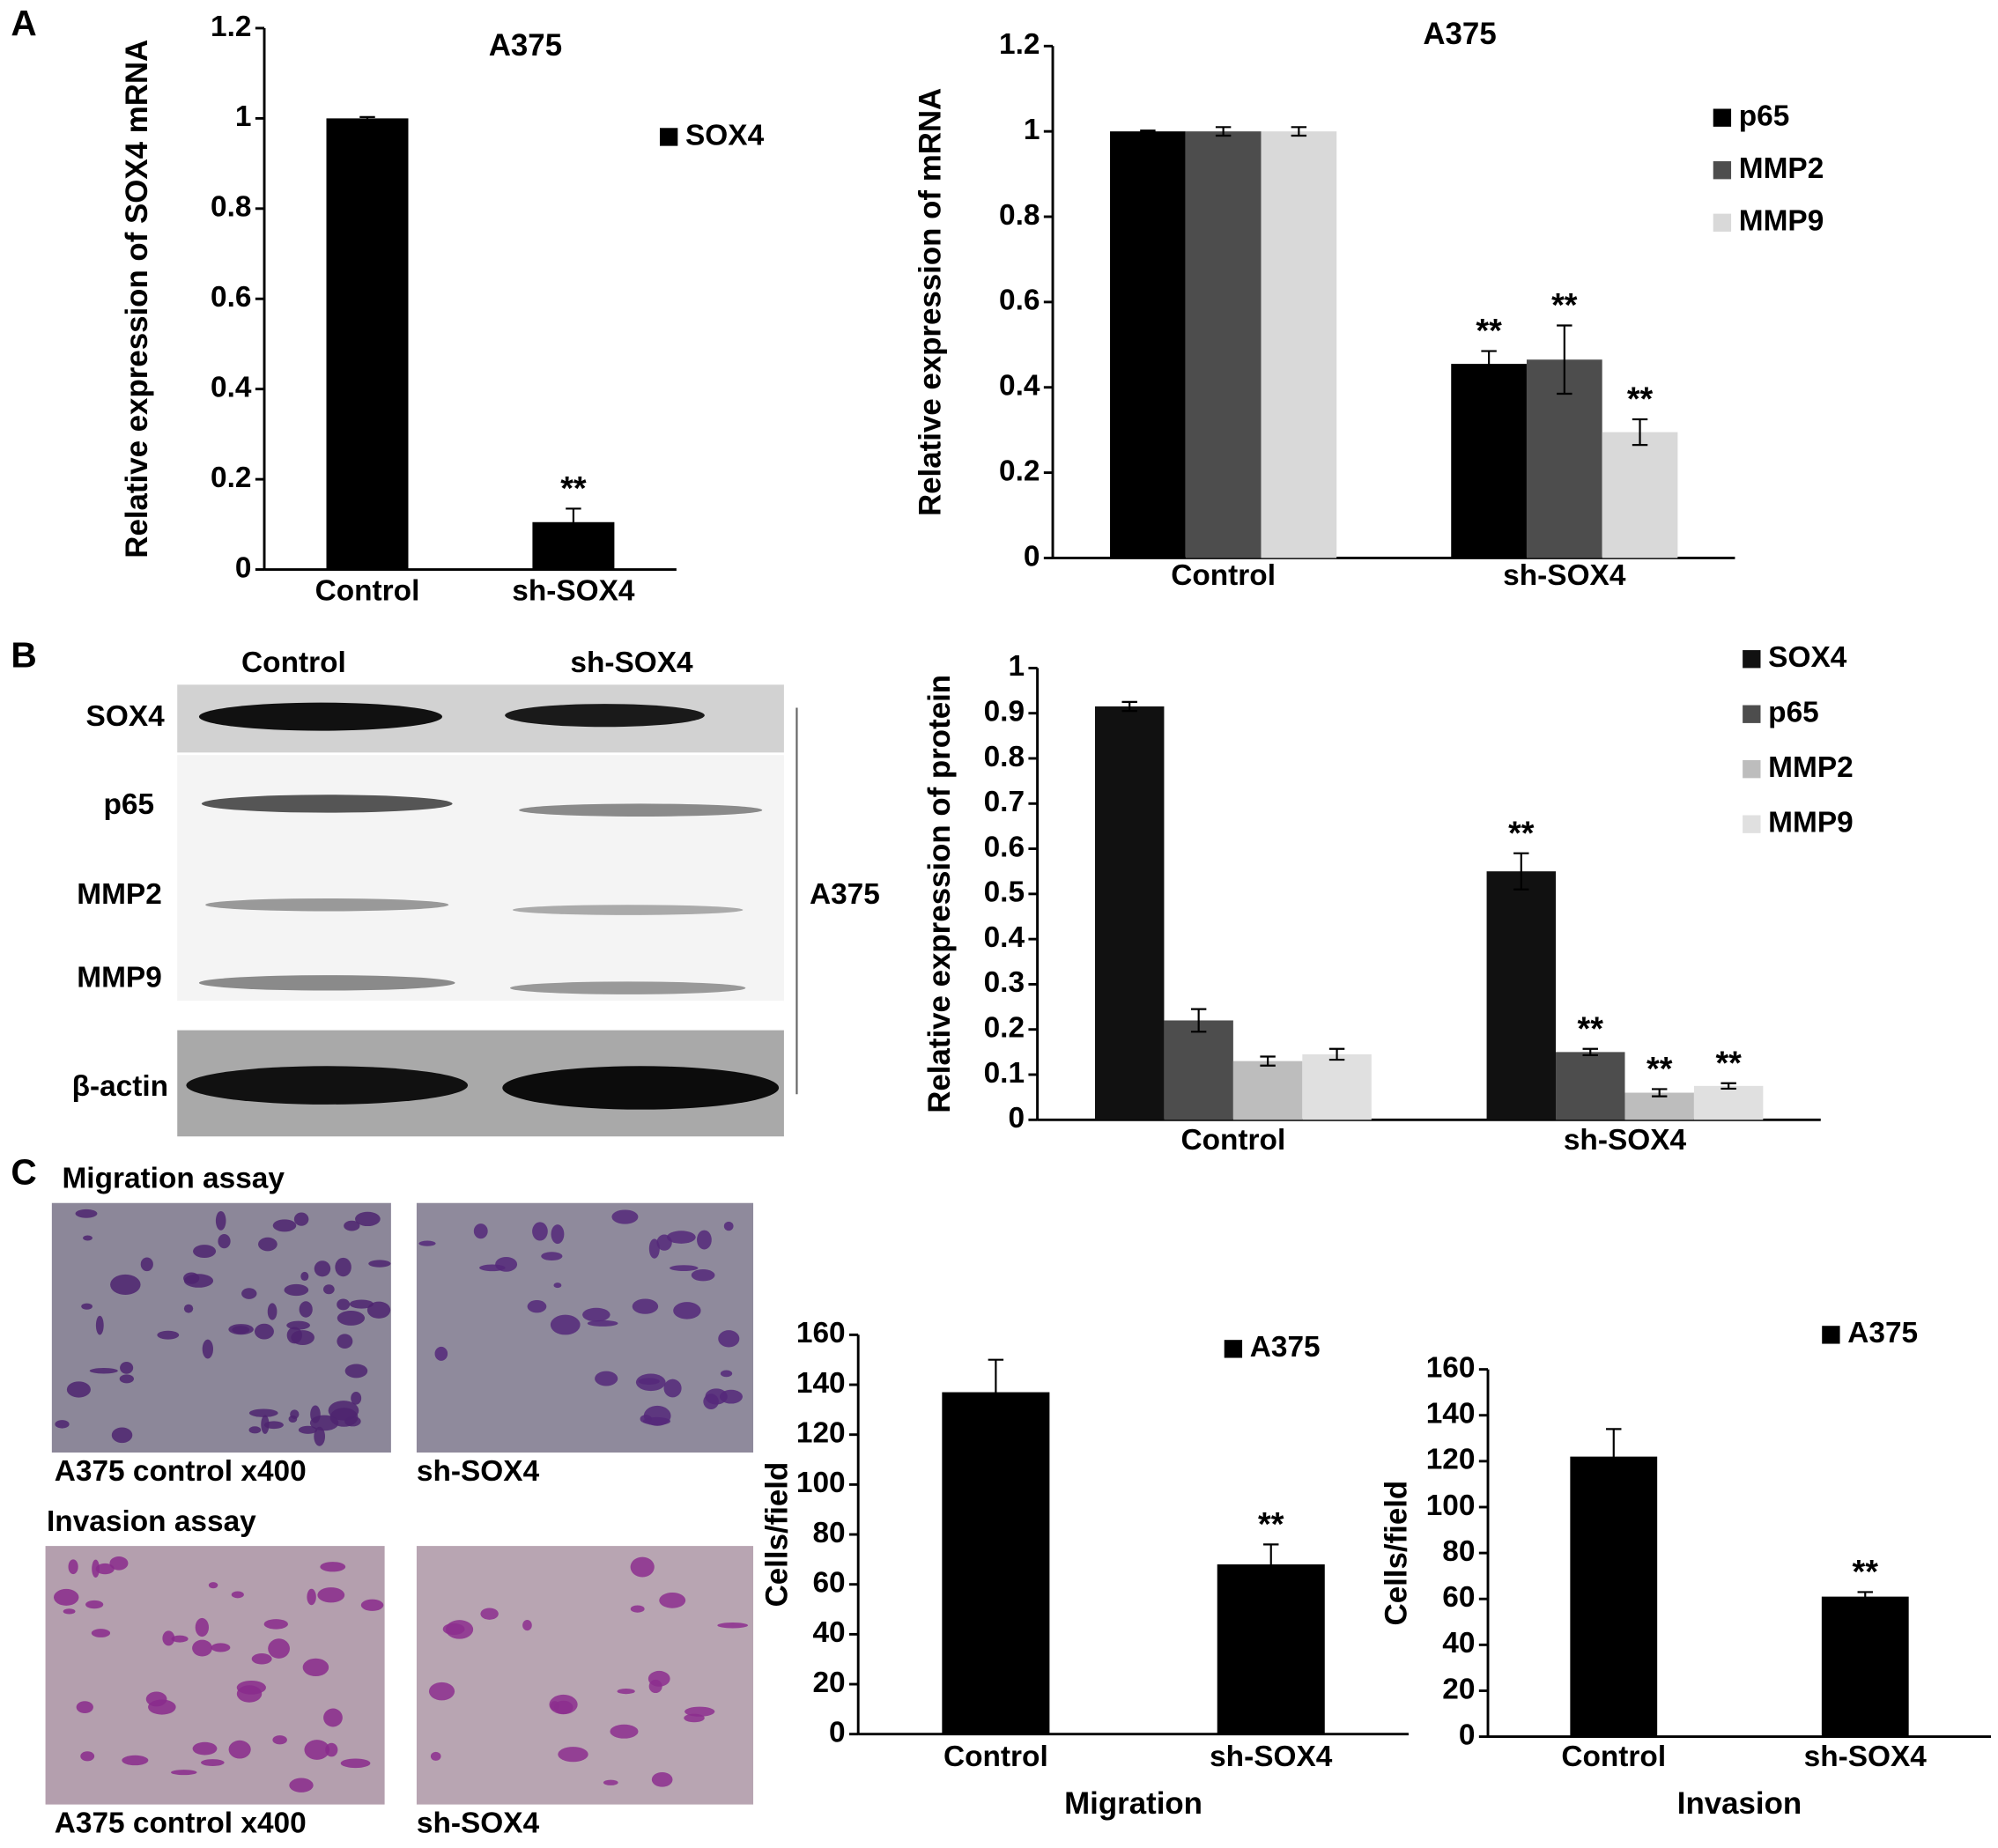 Image resolution: width=1998 pixels, height=1848 pixels. I want to click on assay-title: Invasion assay, so click(151, 1521).